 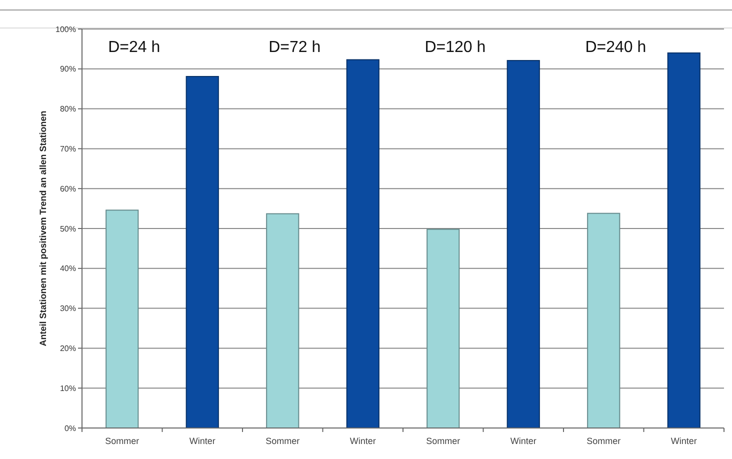 I want to click on y-tick-label: 40%, so click(x=68, y=269).